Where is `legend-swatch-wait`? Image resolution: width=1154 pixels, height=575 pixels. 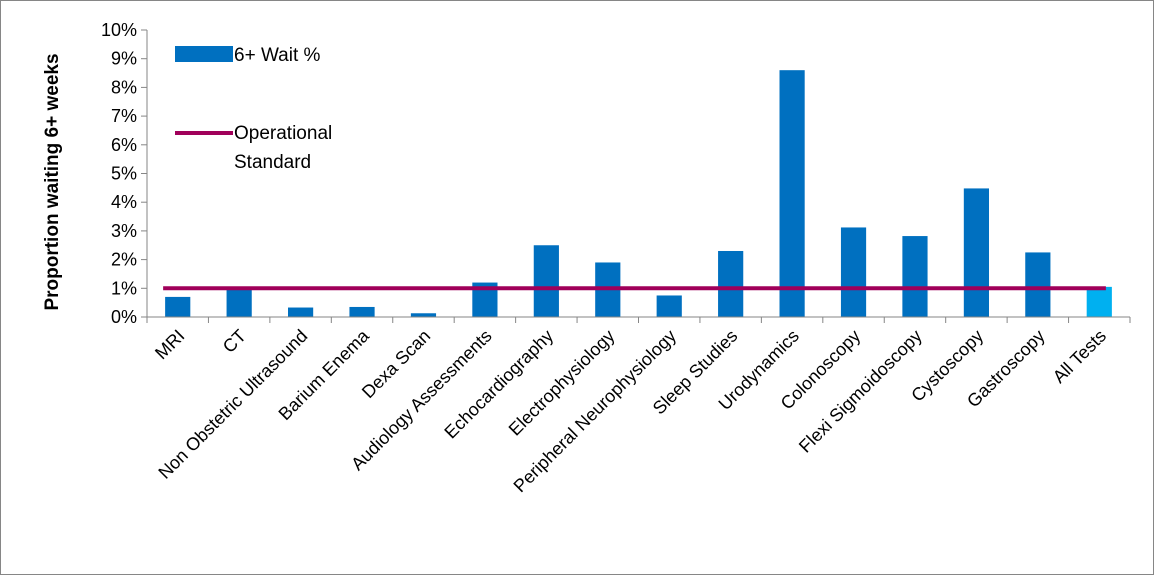
legend-swatch-wait is located at coordinates (204, 54).